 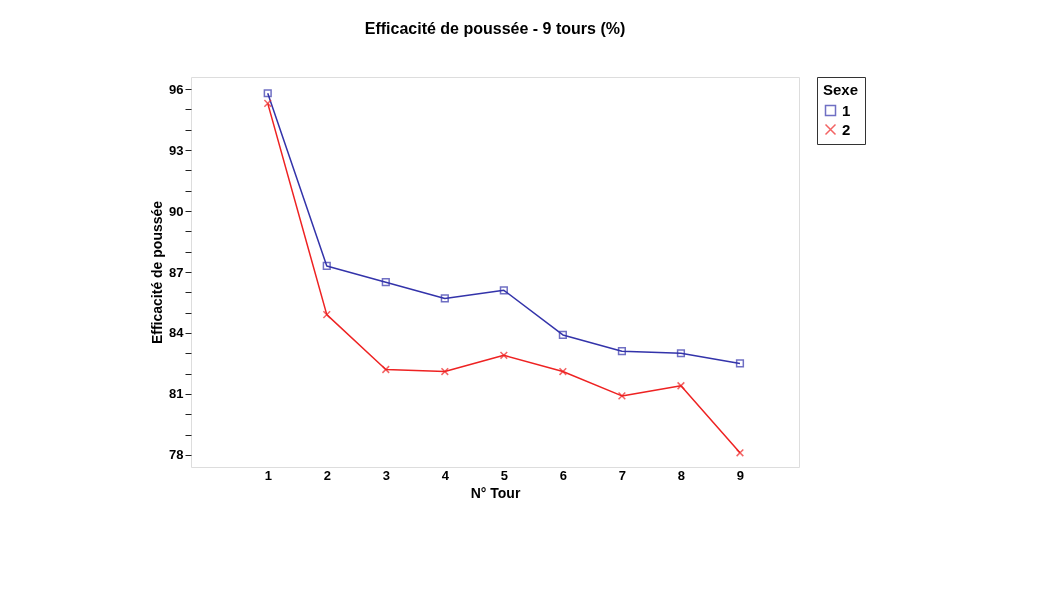 I want to click on x-axis-title: N° Tour, so click(x=495, y=492).